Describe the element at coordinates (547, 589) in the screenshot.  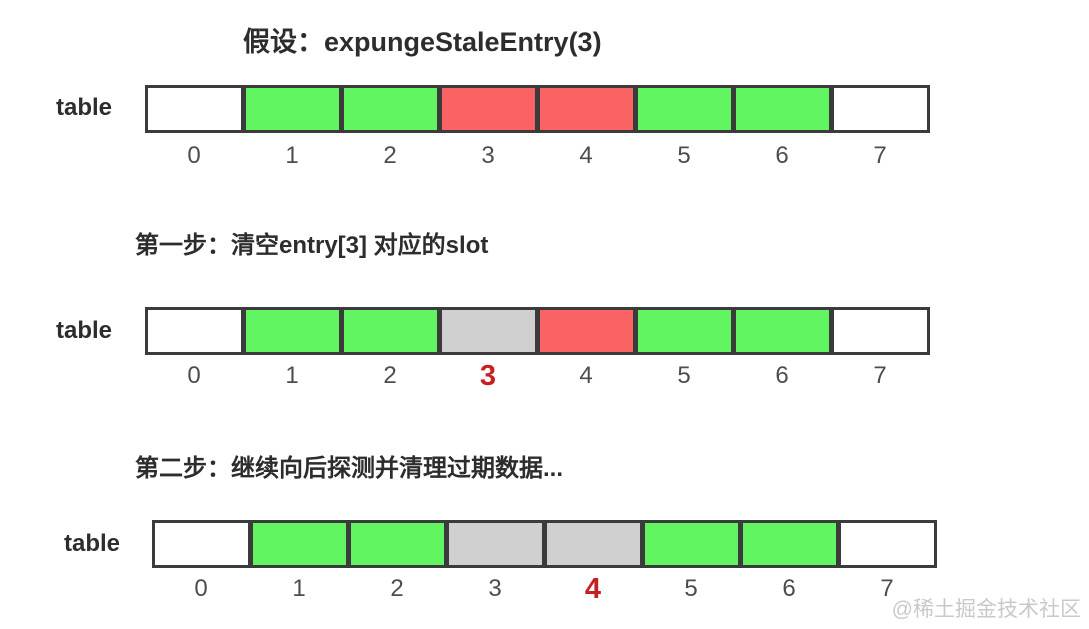
I see `index-row-step-2: 0 1 2 3 4 5 6 7` at that location.